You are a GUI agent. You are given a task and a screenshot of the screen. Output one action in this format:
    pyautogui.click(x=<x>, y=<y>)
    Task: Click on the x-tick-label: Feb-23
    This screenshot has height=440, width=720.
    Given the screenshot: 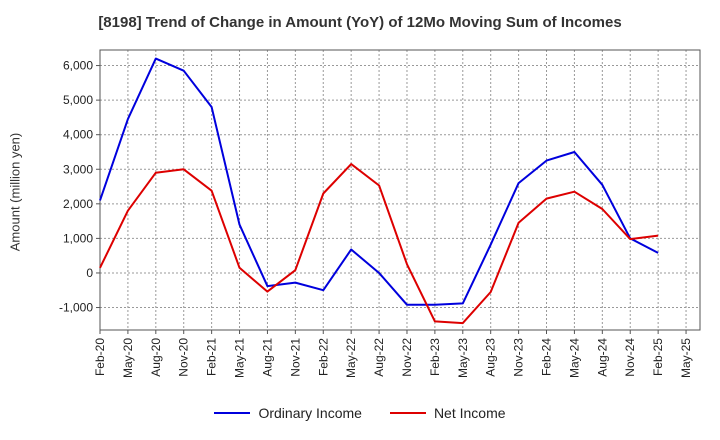 What is the action you would take?
    pyautogui.click(x=435, y=357)
    